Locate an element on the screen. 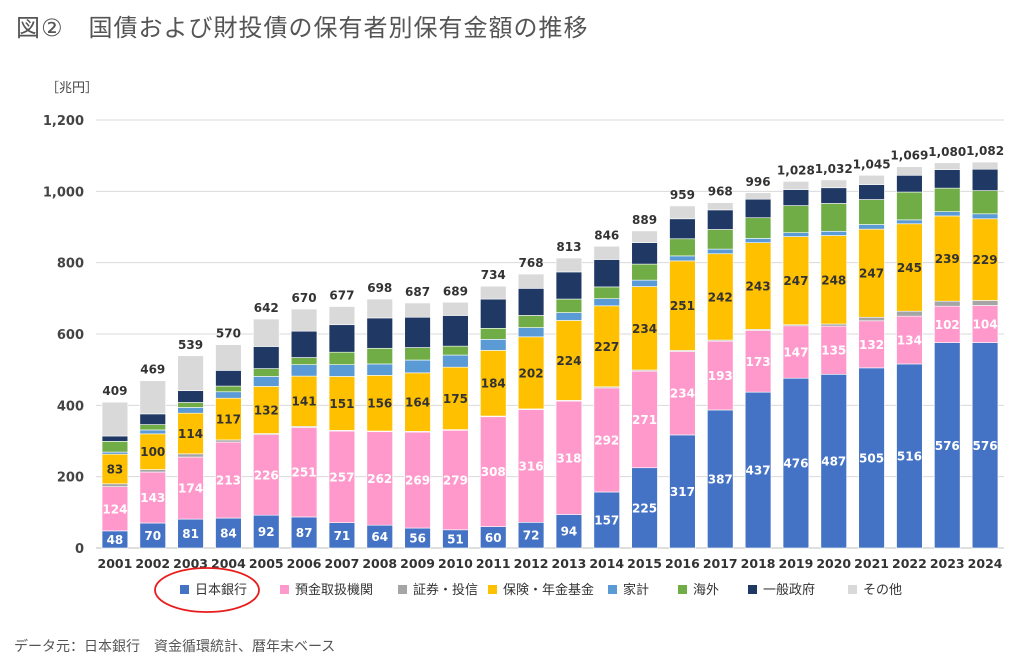  x-tick-label: 2022 is located at coordinates (909, 563).